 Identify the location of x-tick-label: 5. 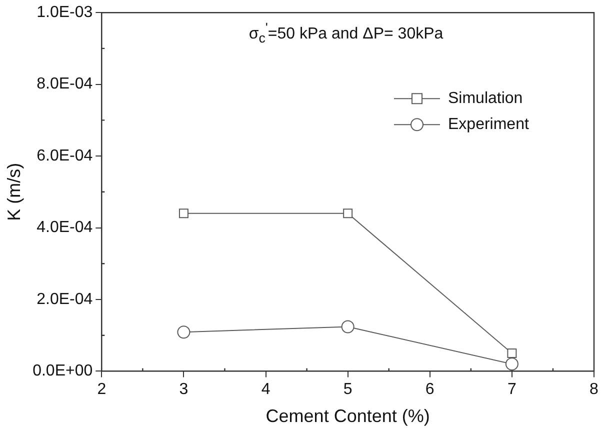
(347, 389).